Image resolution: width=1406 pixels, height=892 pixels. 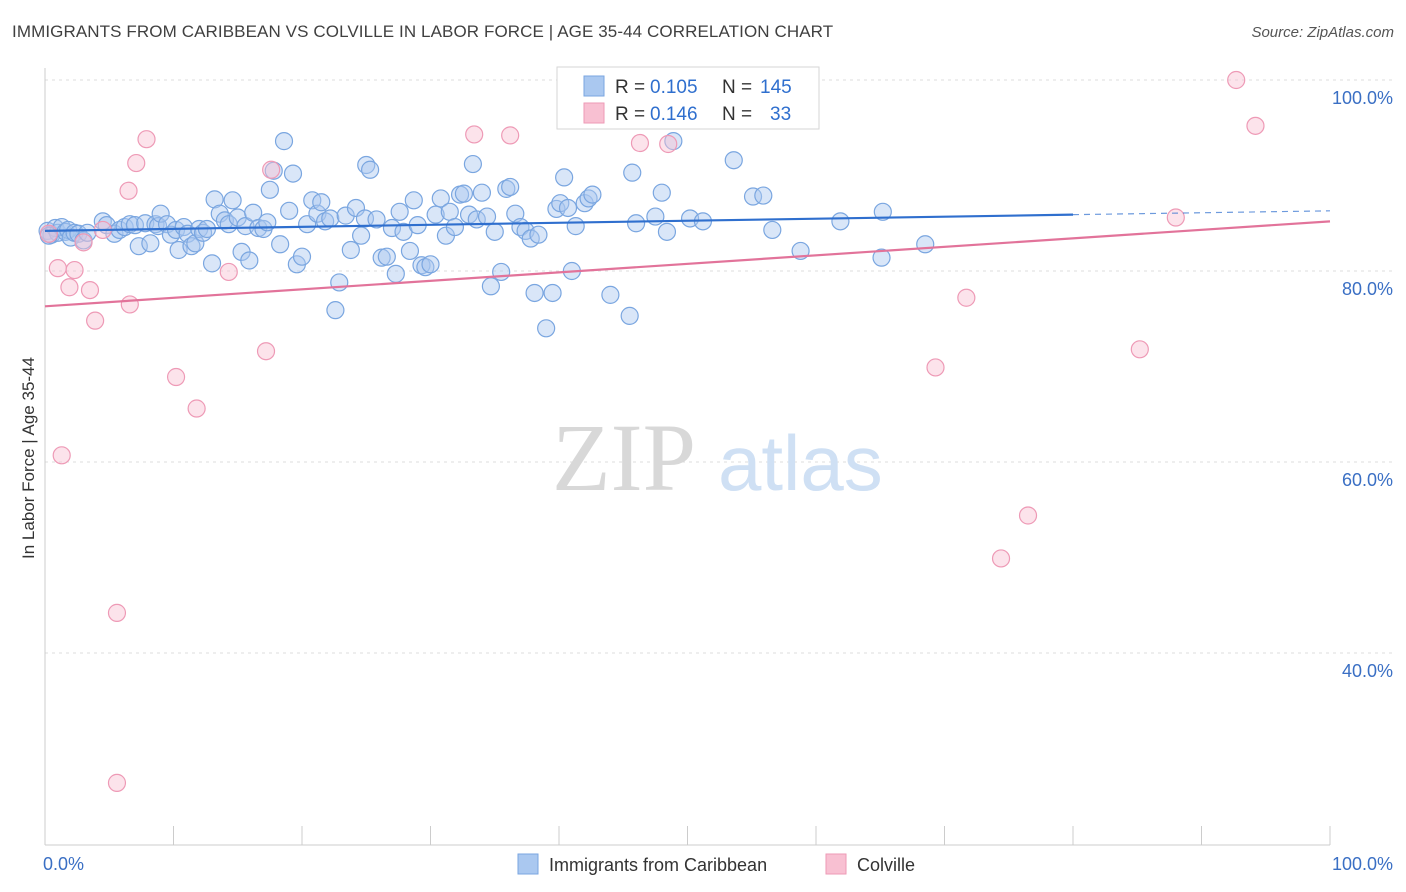 I want to click on legend-swatch-blue, so click(x=594, y=86).